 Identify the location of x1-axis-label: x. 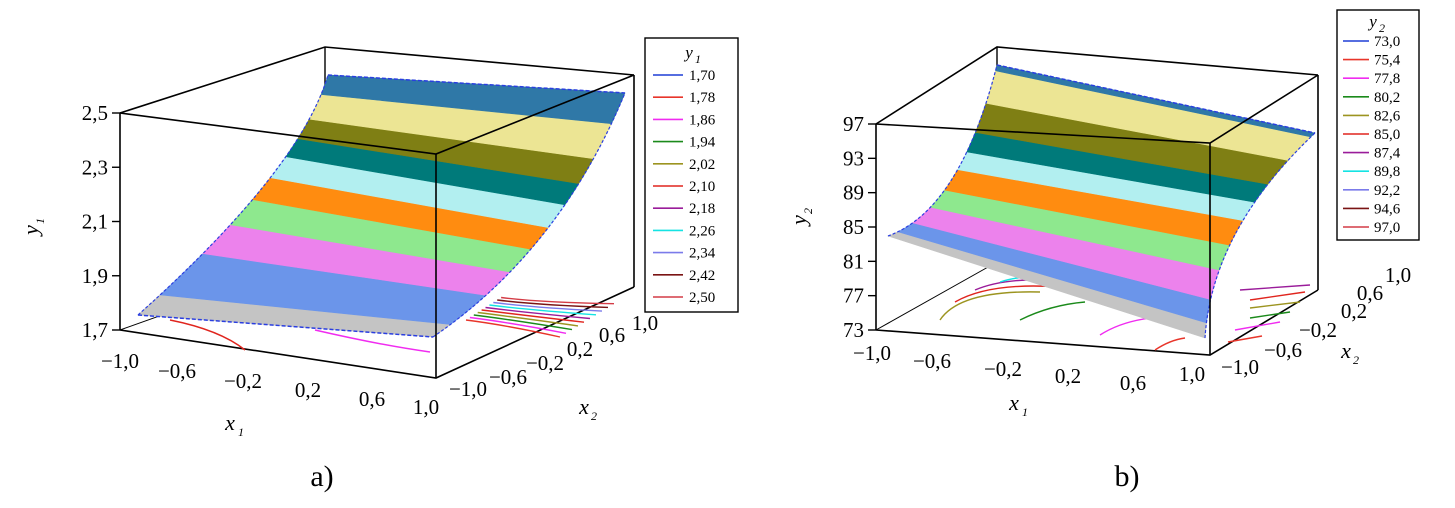
(1013, 402).